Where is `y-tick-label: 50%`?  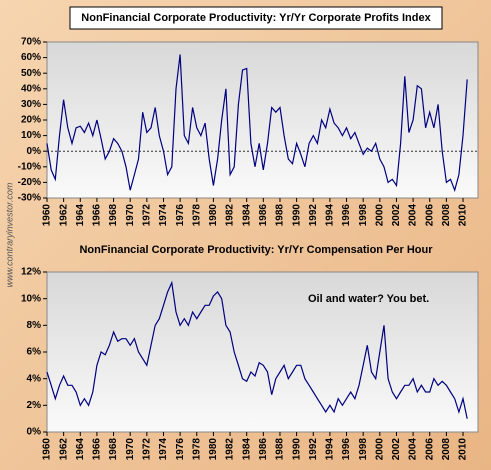
y-tick-label: 50% is located at coordinates (31, 73).